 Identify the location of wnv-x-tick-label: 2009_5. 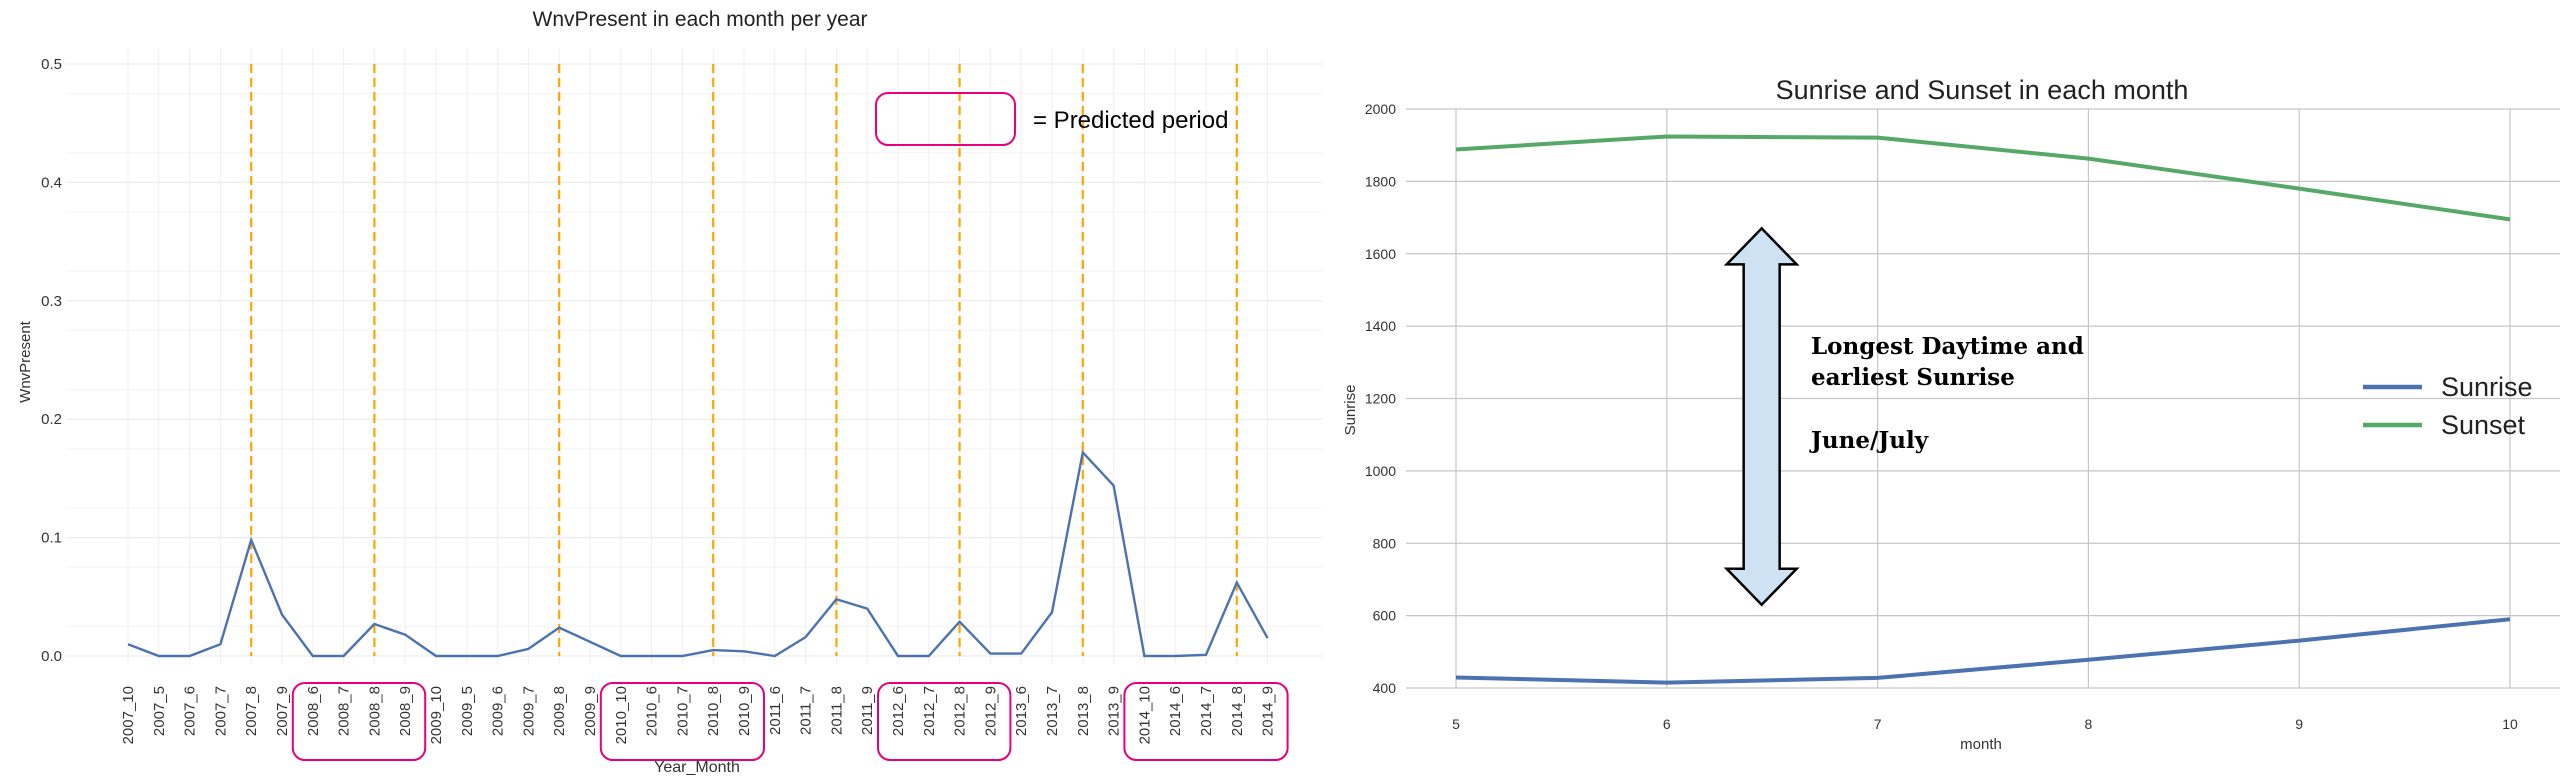
(467, 711).